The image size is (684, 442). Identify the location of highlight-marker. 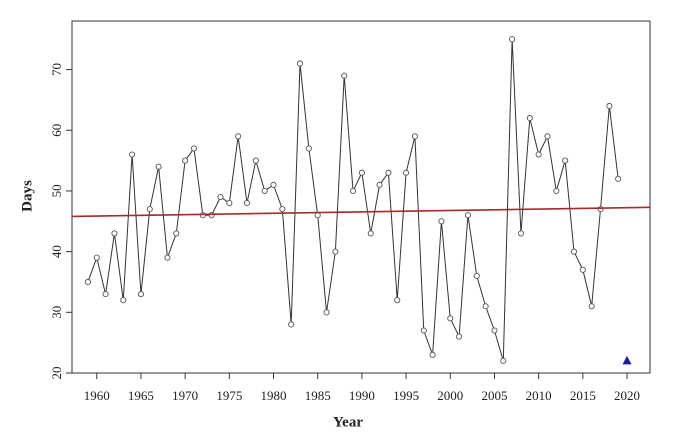
(627, 360).